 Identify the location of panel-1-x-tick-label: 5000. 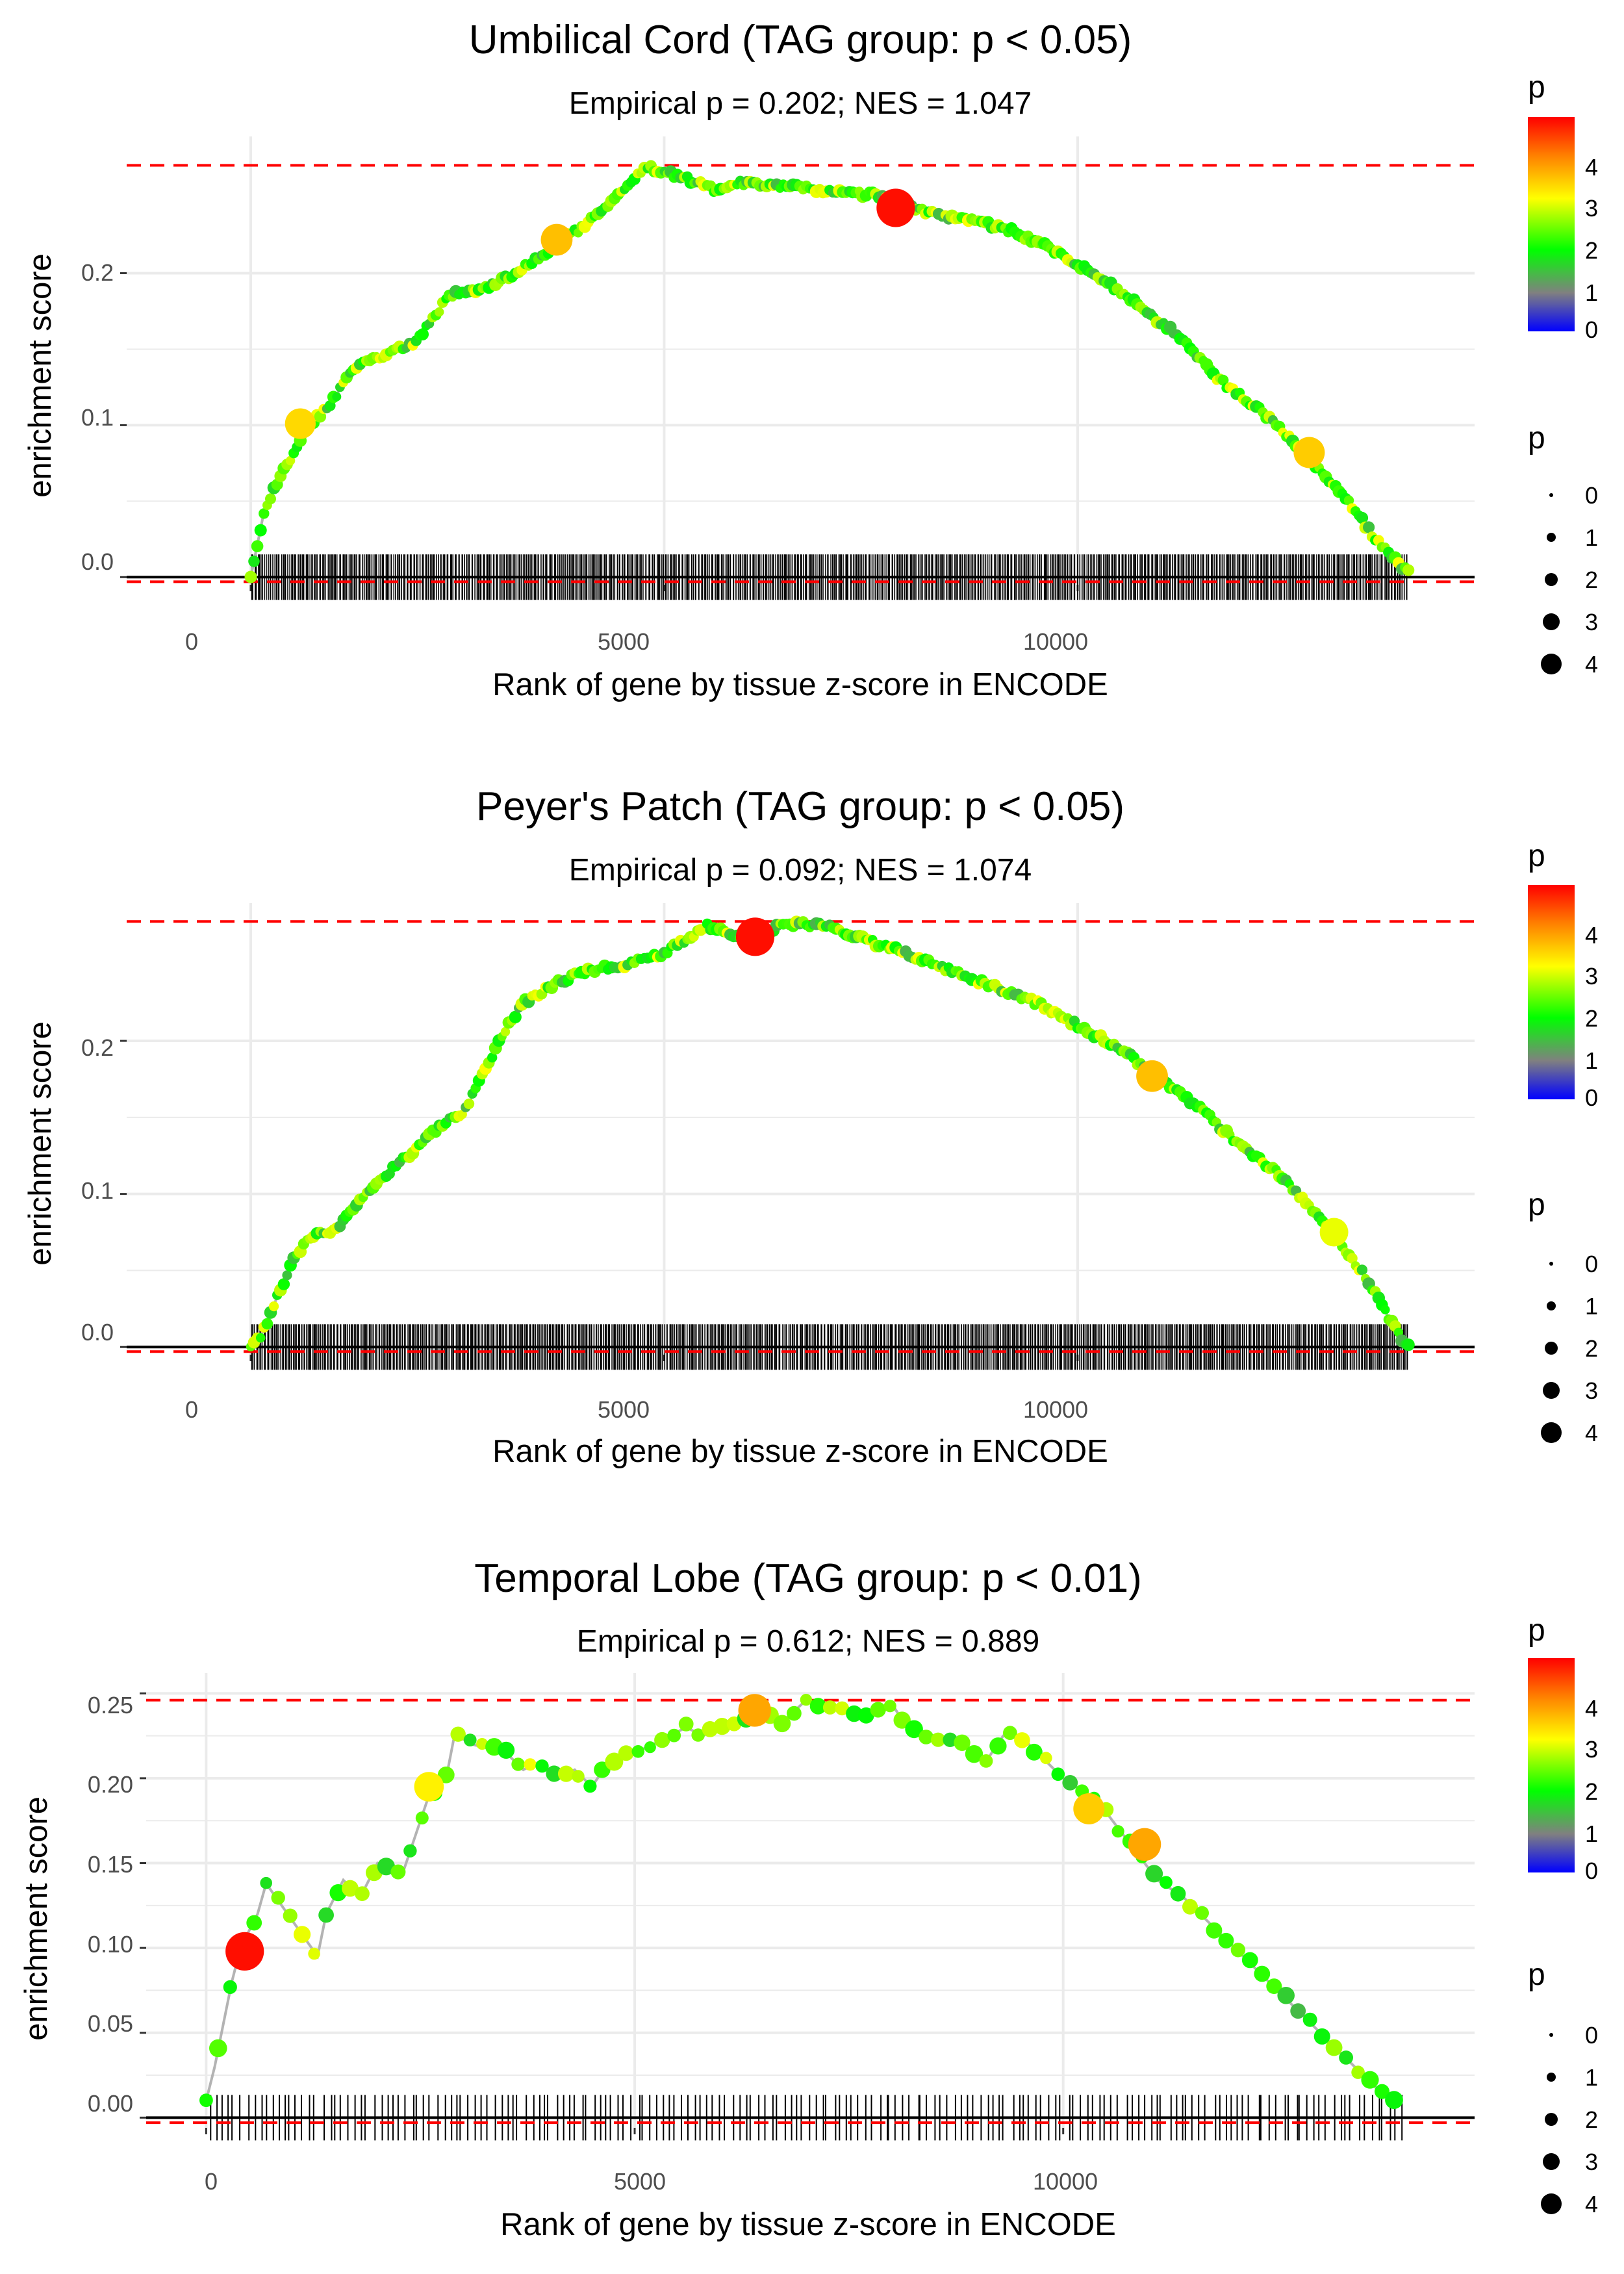
(624, 641).